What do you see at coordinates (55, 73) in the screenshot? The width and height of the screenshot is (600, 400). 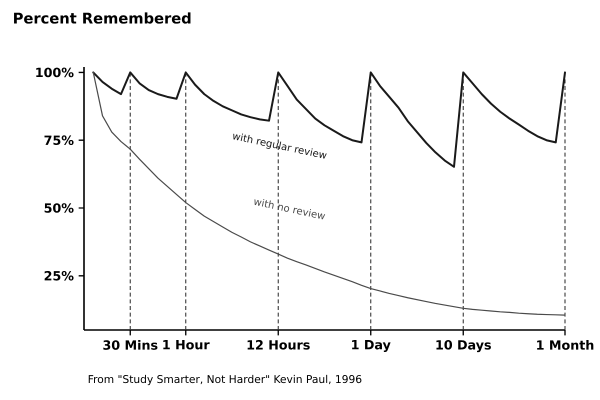 I see `y-tick-label: 100%` at bounding box center [55, 73].